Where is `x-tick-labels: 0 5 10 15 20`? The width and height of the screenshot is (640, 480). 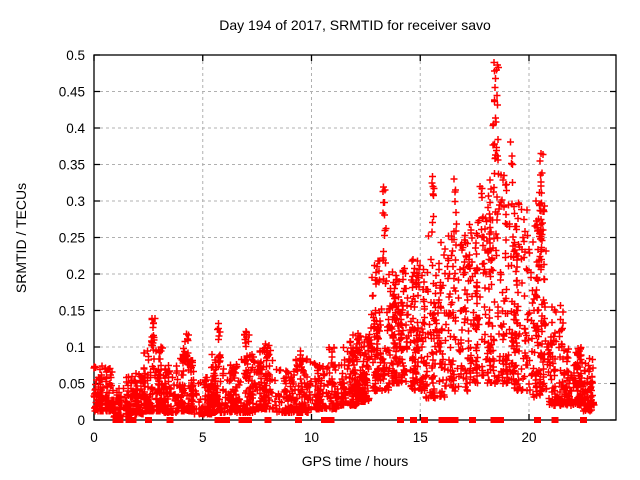
x-tick-labels: 0 5 10 15 20 is located at coordinates (313, 437).